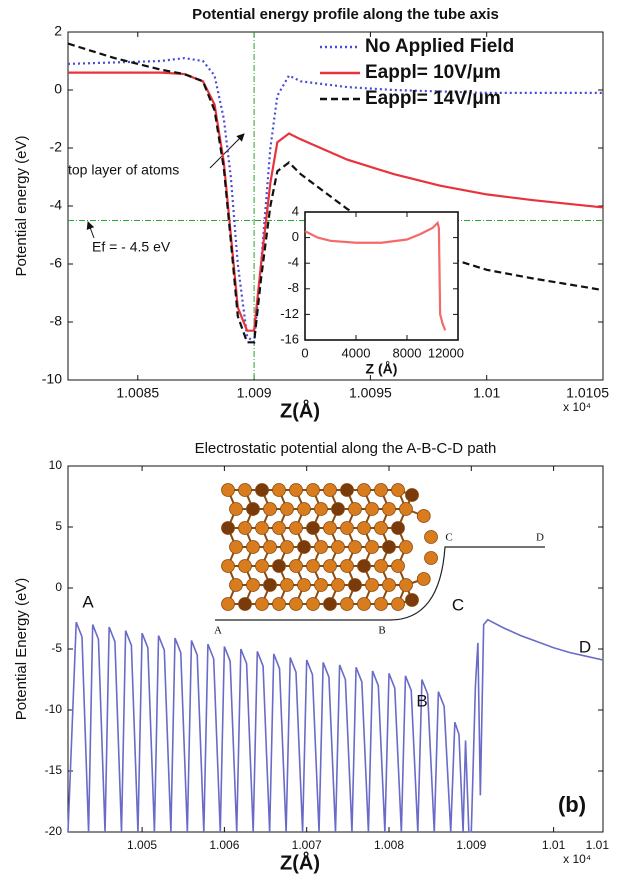 The image size is (618, 884). What do you see at coordinates (389, 845) in the screenshot?
I see `x-tick-label: 1.008` at bounding box center [389, 845].